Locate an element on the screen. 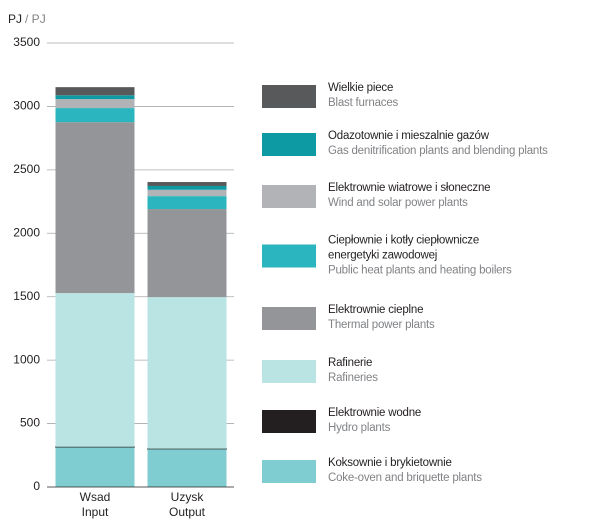 This screenshot has width=595, height=528. x-tick-label-en: Output is located at coordinates (187, 512).